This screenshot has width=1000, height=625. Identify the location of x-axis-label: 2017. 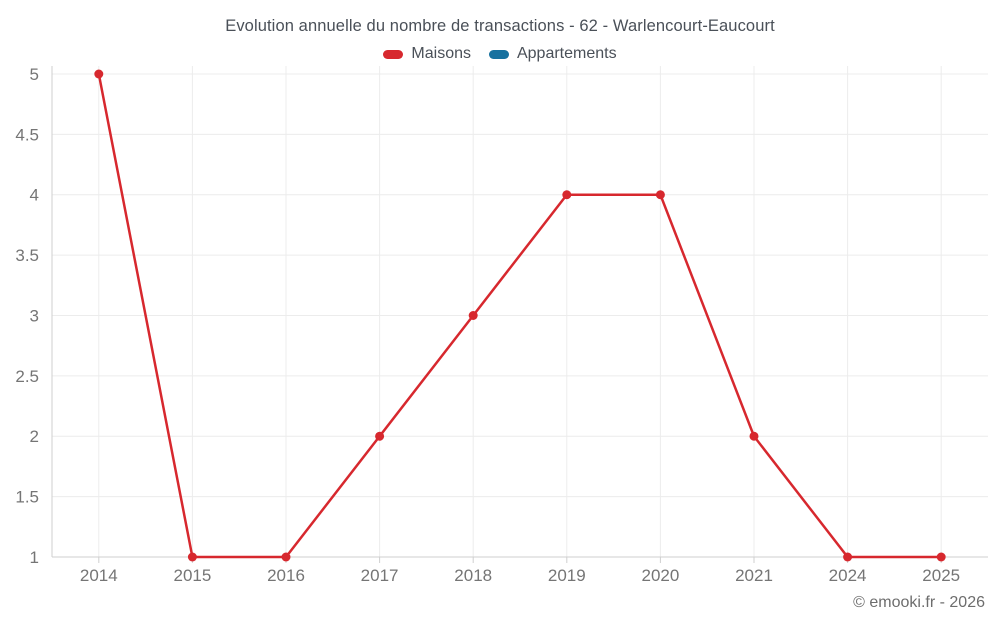
(380, 575).